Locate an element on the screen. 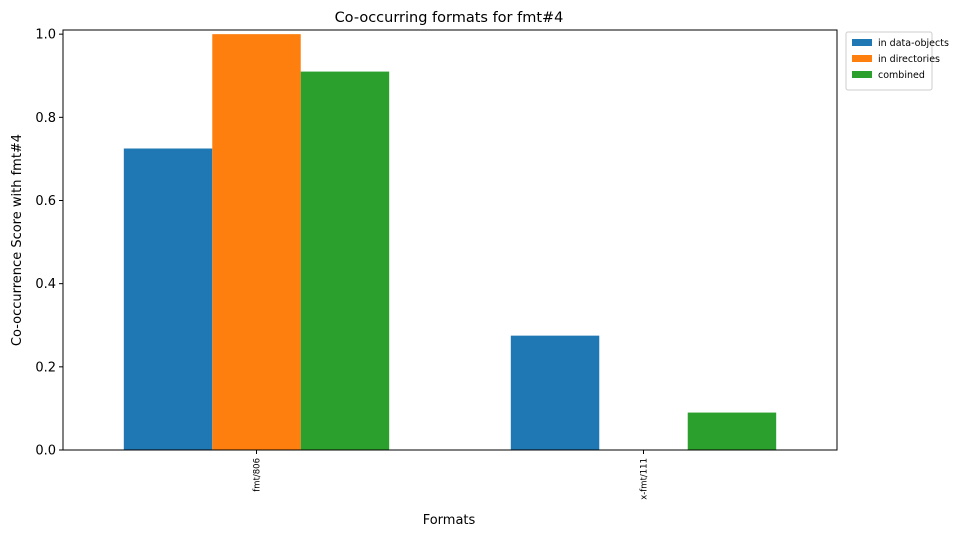  legend-label: in directories is located at coordinates (909, 59).